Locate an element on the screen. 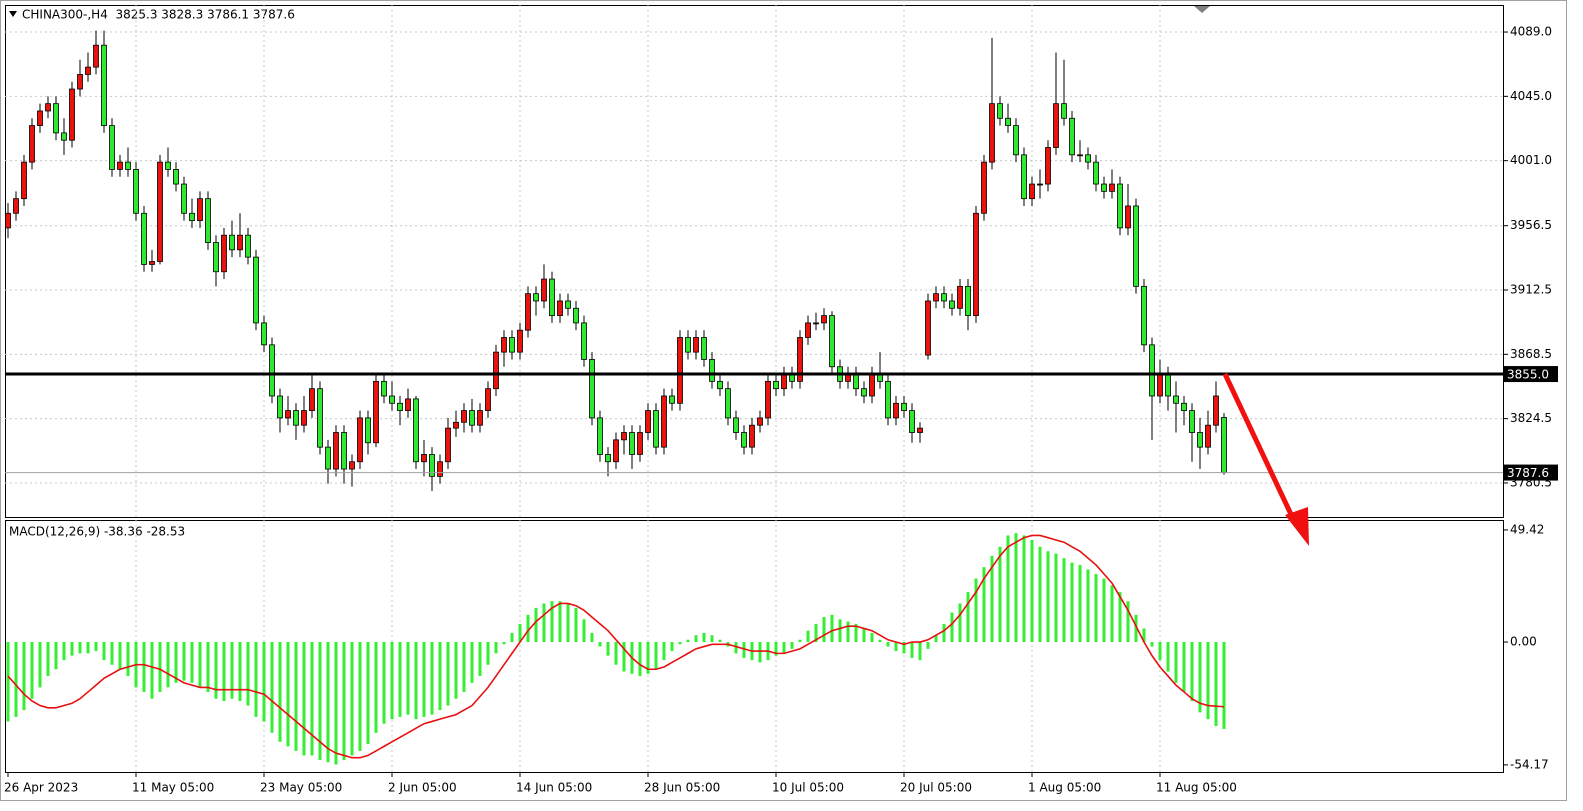 The width and height of the screenshot is (1583, 811). y-tick-label: 3824.5 is located at coordinates (1531, 418).